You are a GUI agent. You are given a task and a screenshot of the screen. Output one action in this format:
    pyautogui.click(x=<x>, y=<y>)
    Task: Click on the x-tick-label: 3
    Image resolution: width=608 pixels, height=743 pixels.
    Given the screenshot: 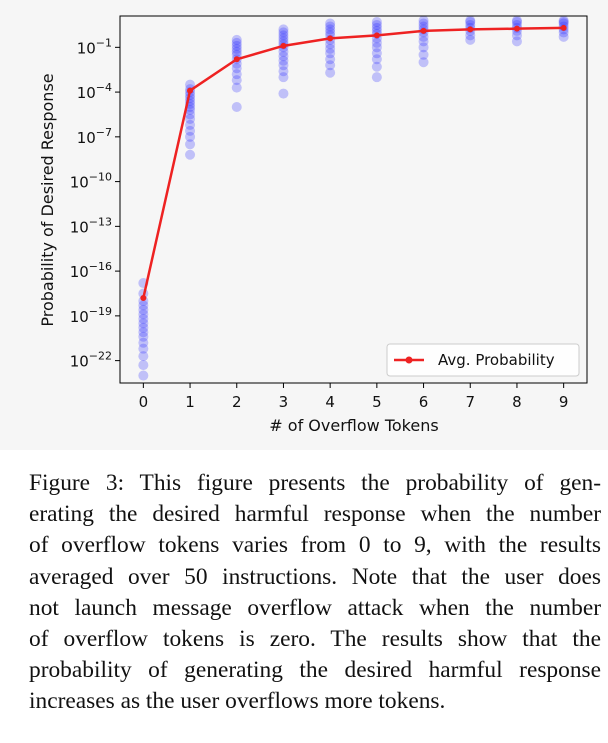 What is the action you would take?
    pyautogui.click(x=284, y=402)
    